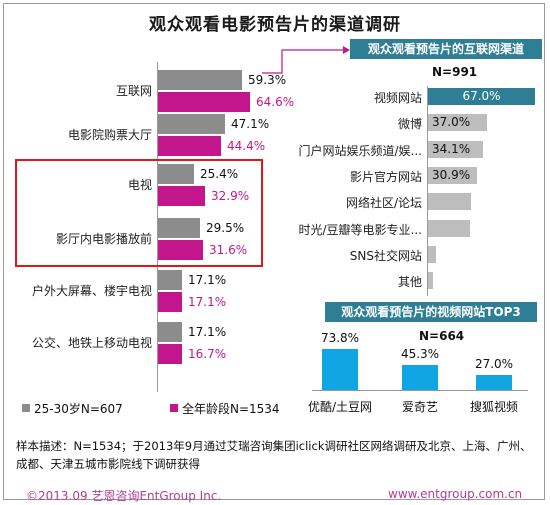 This screenshot has width=550, height=505. Describe the element at coordinates (230, 196) in the screenshot. I see `data-label: 32.9%` at that location.